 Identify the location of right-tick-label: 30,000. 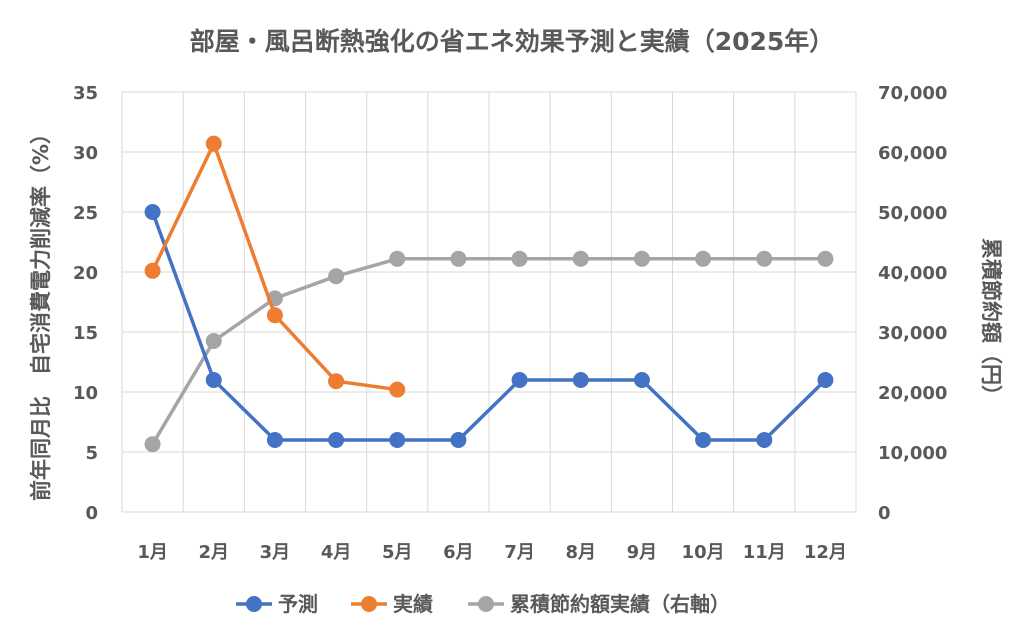
(912, 333).